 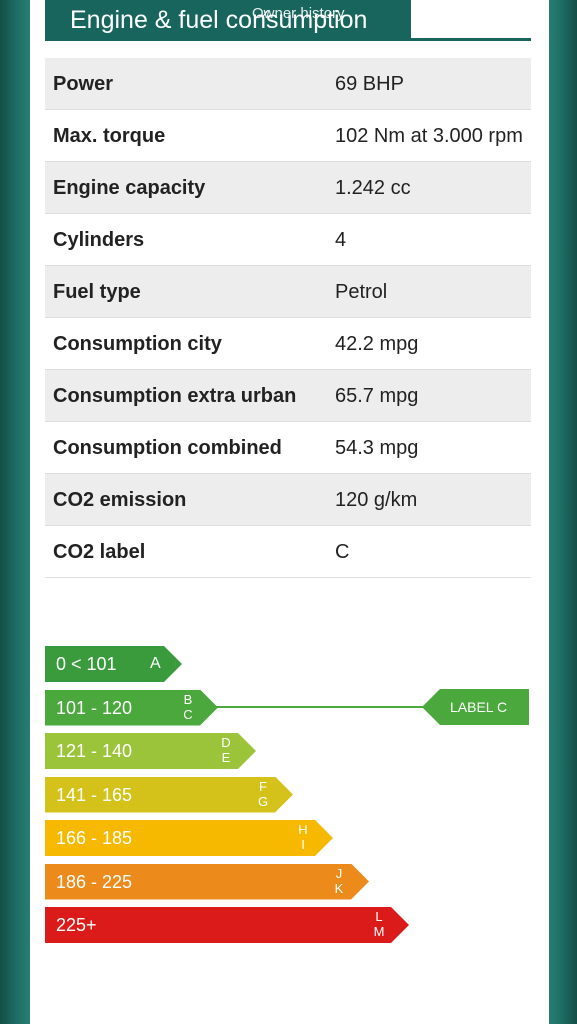 I want to click on energy-band: 186 - 225 J K, so click(x=207, y=881).